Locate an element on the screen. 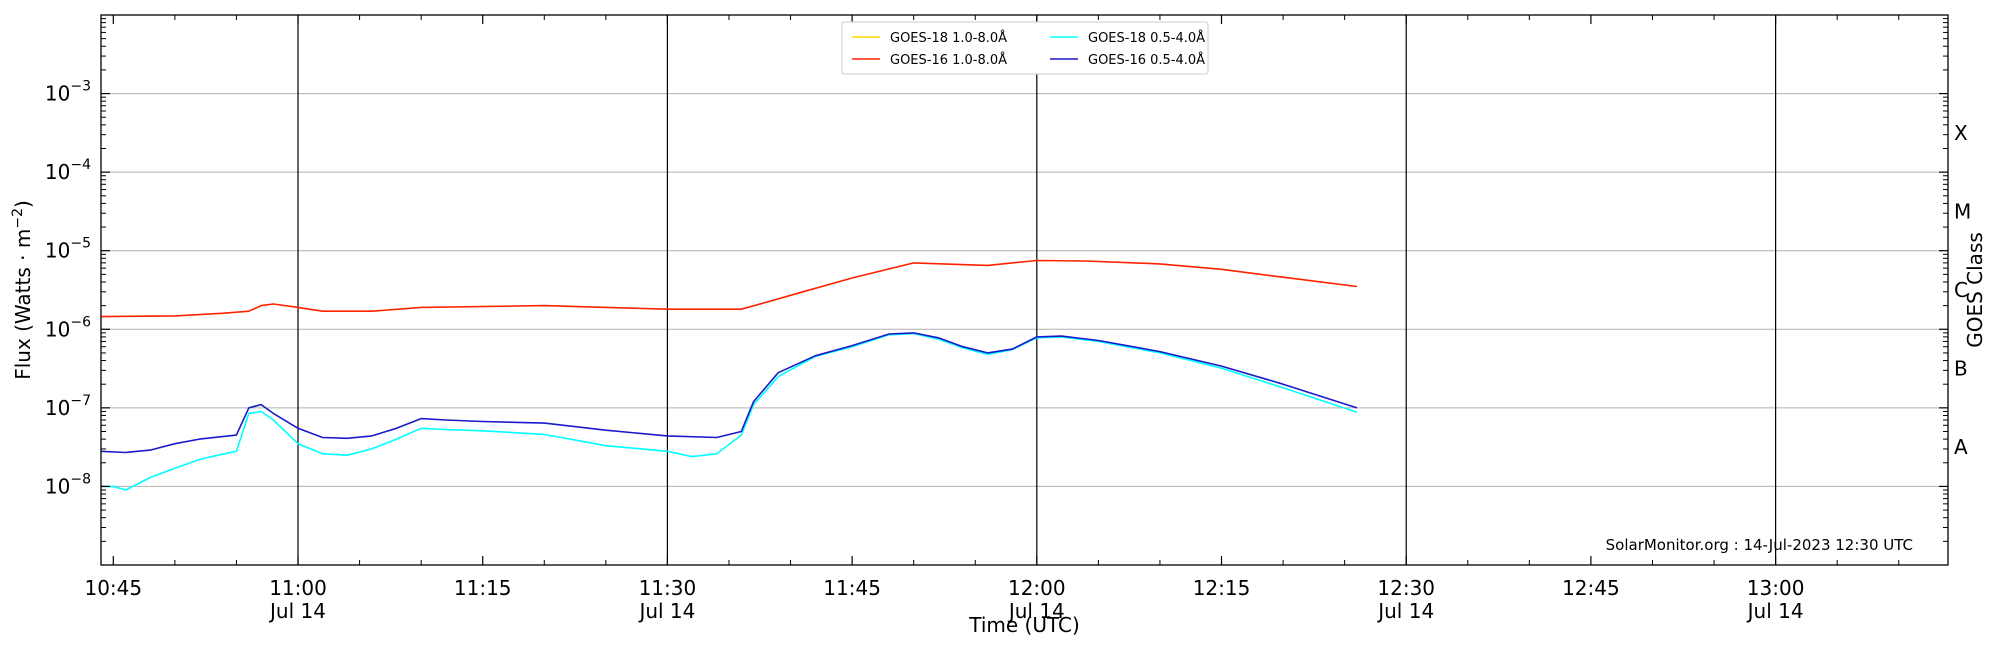 The width and height of the screenshot is (2000, 650). x-tick-label-2: 11:15 is located at coordinates (483, 588).